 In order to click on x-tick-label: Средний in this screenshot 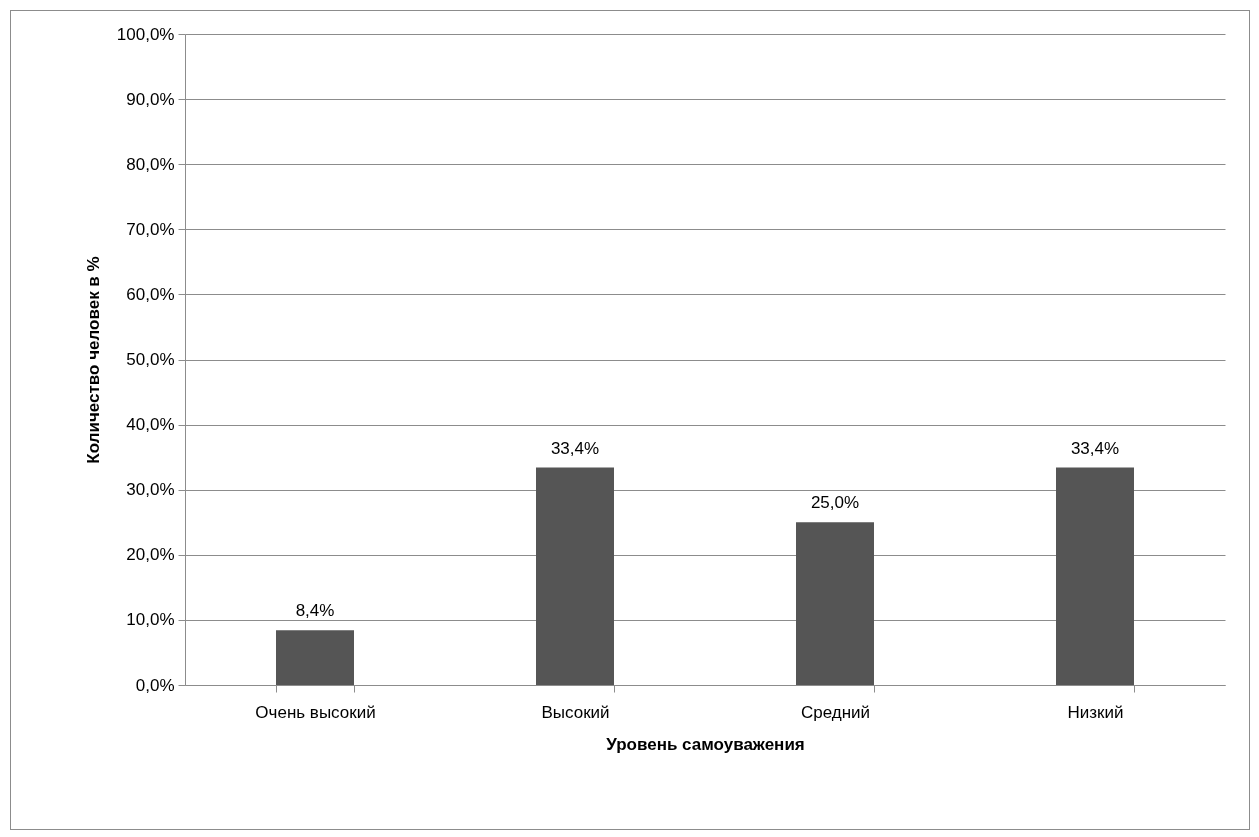, I will do `click(835, 712)`.